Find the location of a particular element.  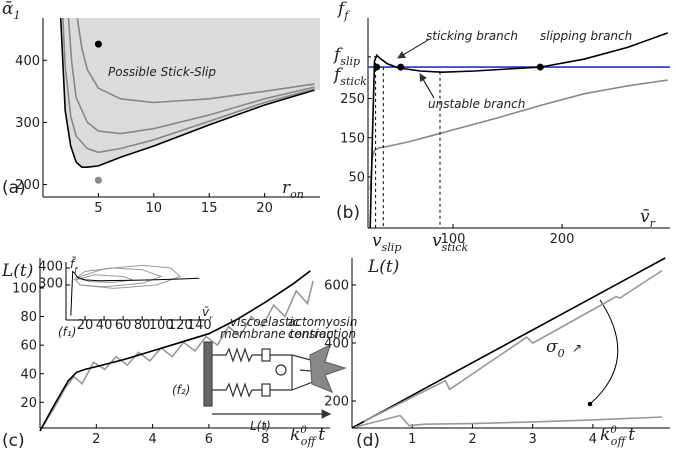

x-tick-label: 8 is located at coordinates (265, 439).